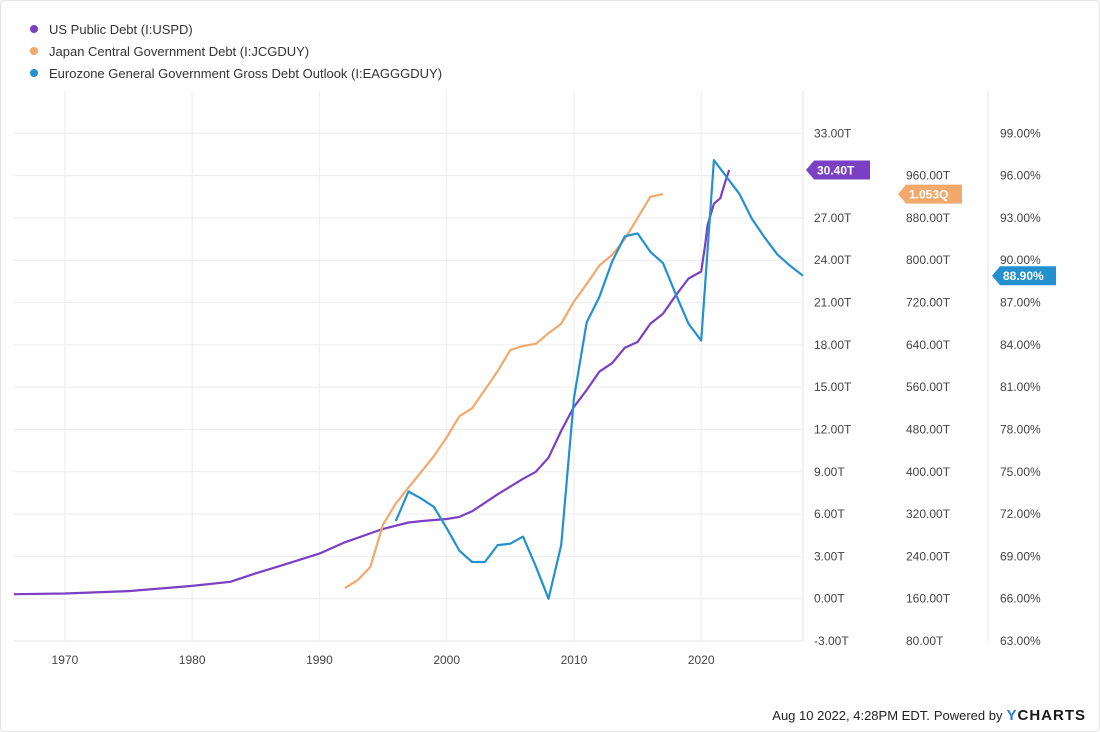 This screenshot has height=732, width=1100. What do you see at coordinates (1020, 176) in the screenshot?
I see `y-tick-label-pct: 96.00%` at bounding box center [1020, 176].